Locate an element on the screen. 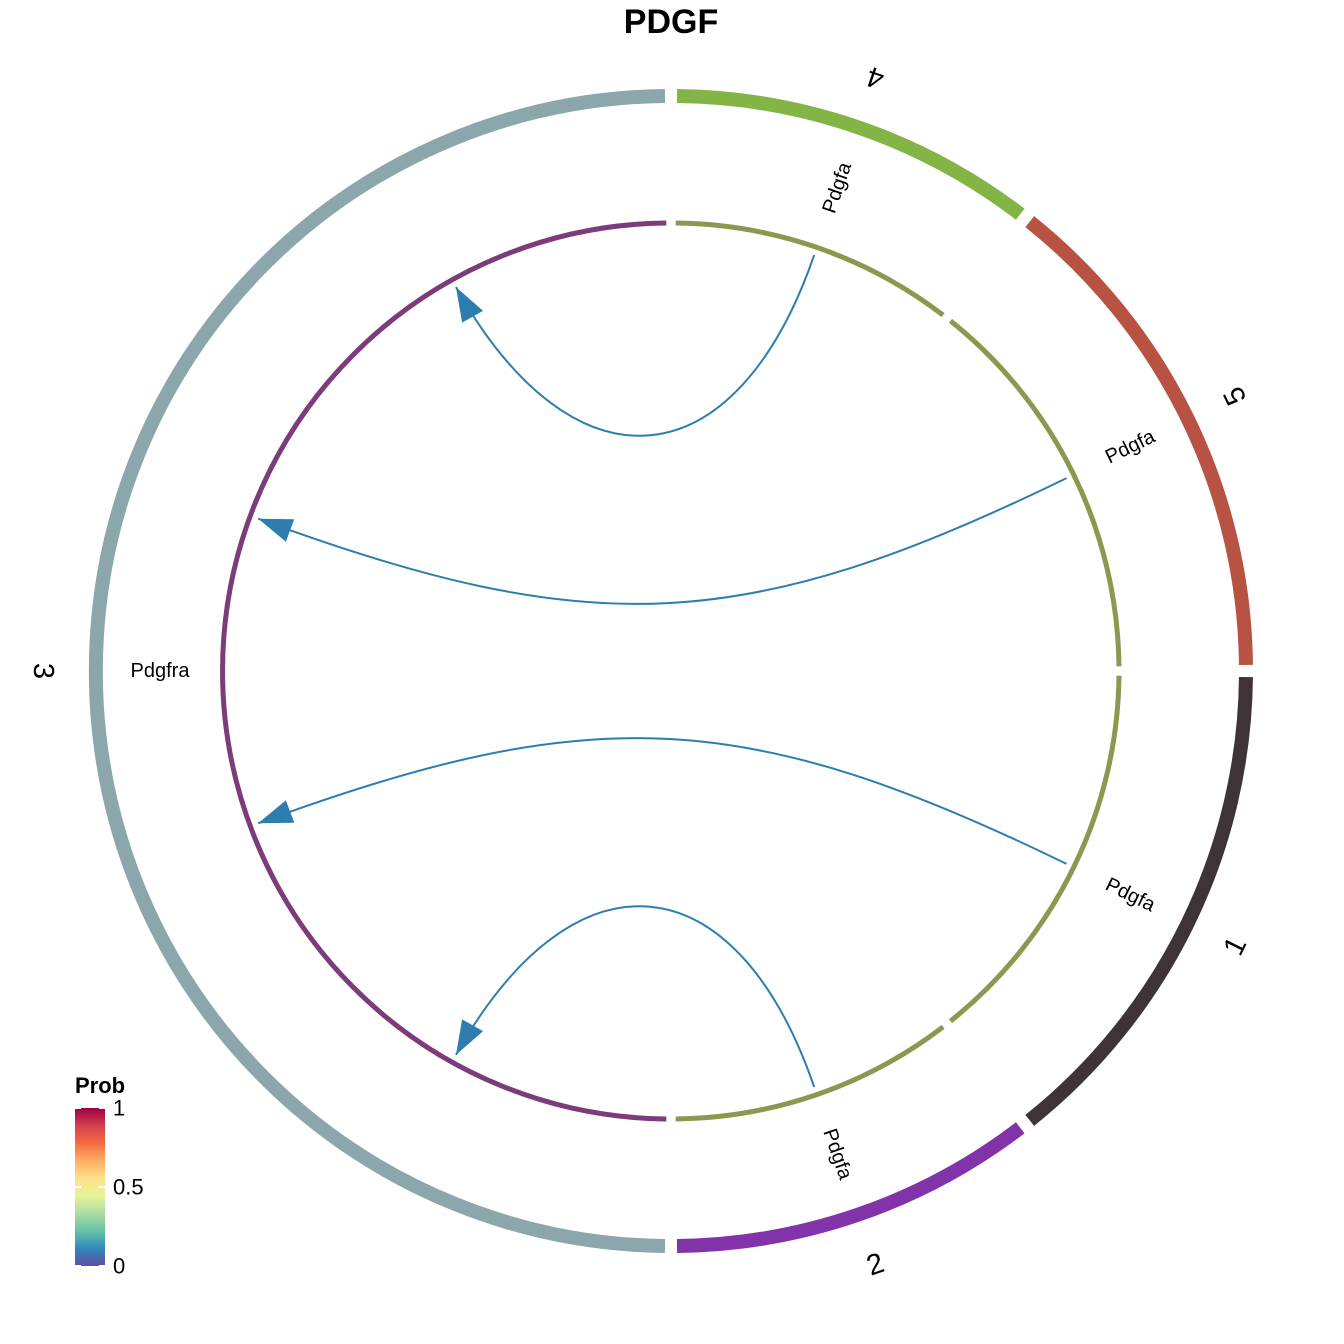  sector-label-5: 5 is located at coordinates (1236, 395).